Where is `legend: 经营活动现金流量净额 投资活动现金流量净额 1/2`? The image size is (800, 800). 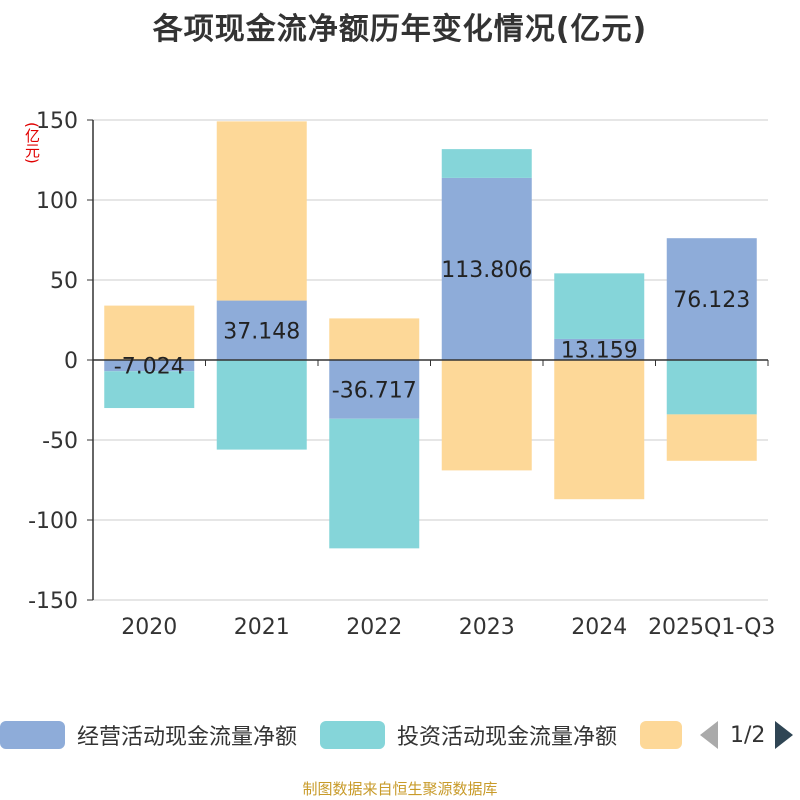 legend: 经营活动现金流量净额 投资活动现金流量净额 1/2 is located at coordinates (400, 735).